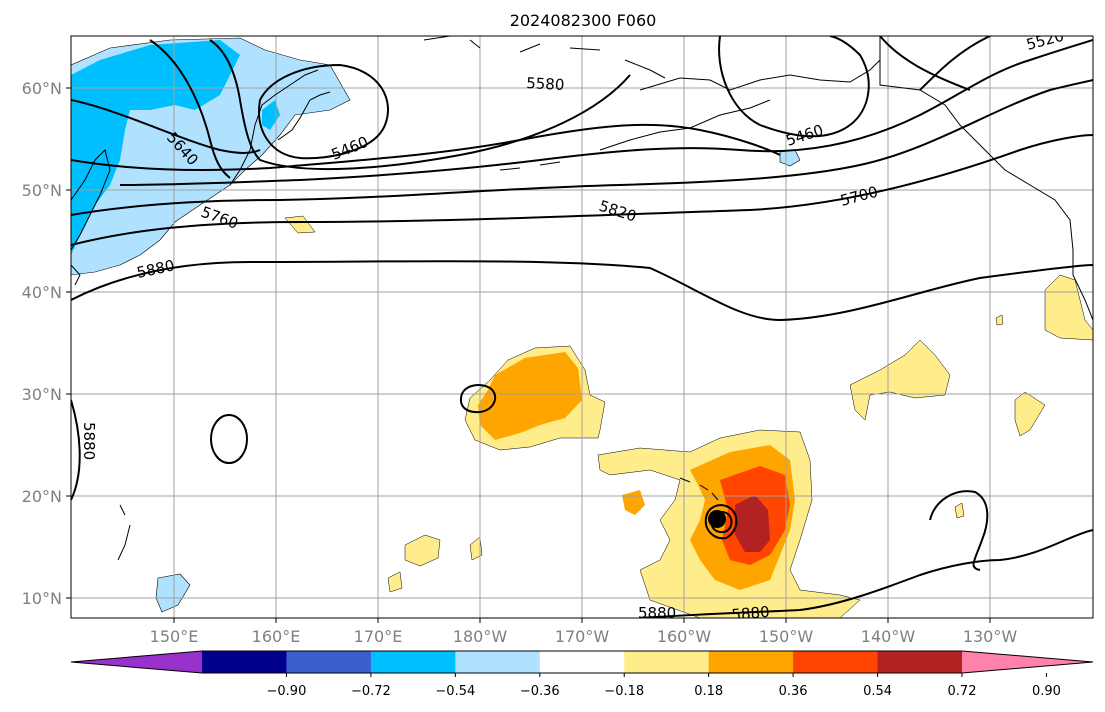 This screenshot has height=712, width=1105. Describe the element at coordinates (583, 20) in the screenshot. I see `map-title: 2024082300 F060` at that location.